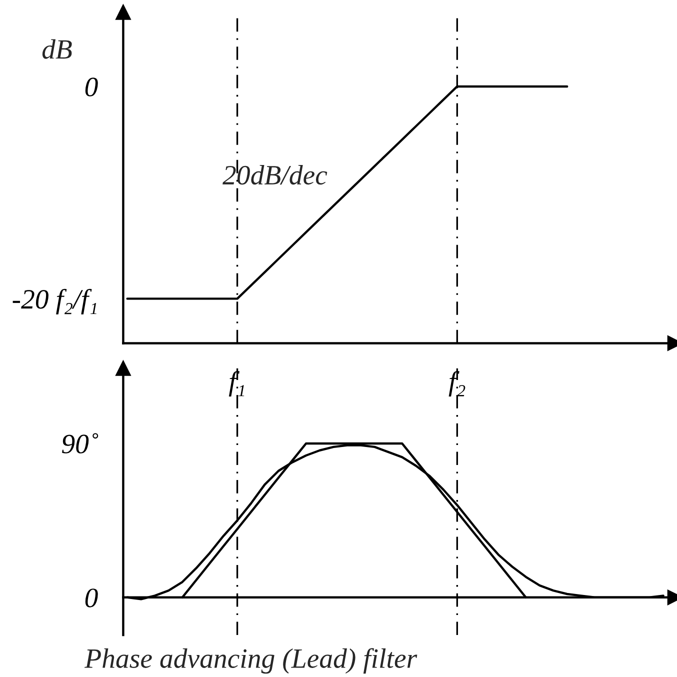 The height and width of the screenshot is (677, 677). What do you see at coordinates (80, 443) in the screenshot?
I see `y-tick-label: 90˚` at bounding box center [80, 443].